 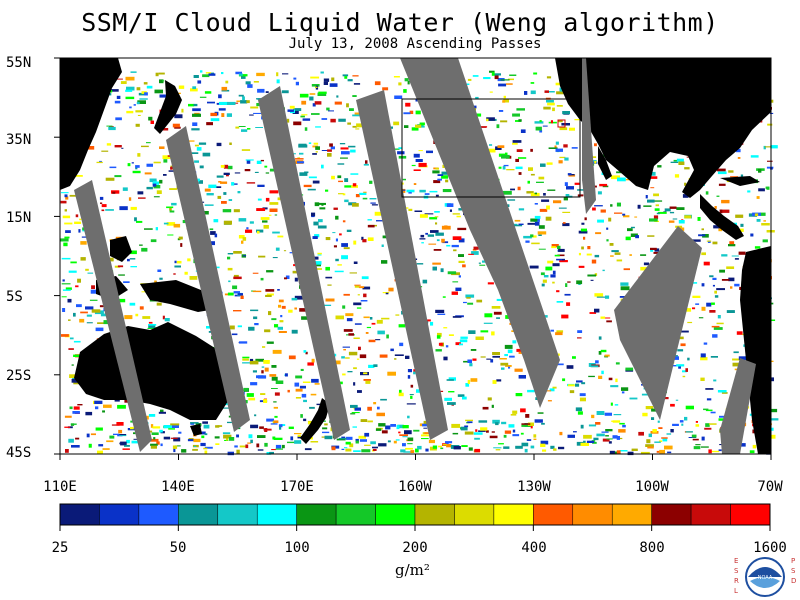 I want to click on x-tick-label: 110E, so click(x=60, y=487).